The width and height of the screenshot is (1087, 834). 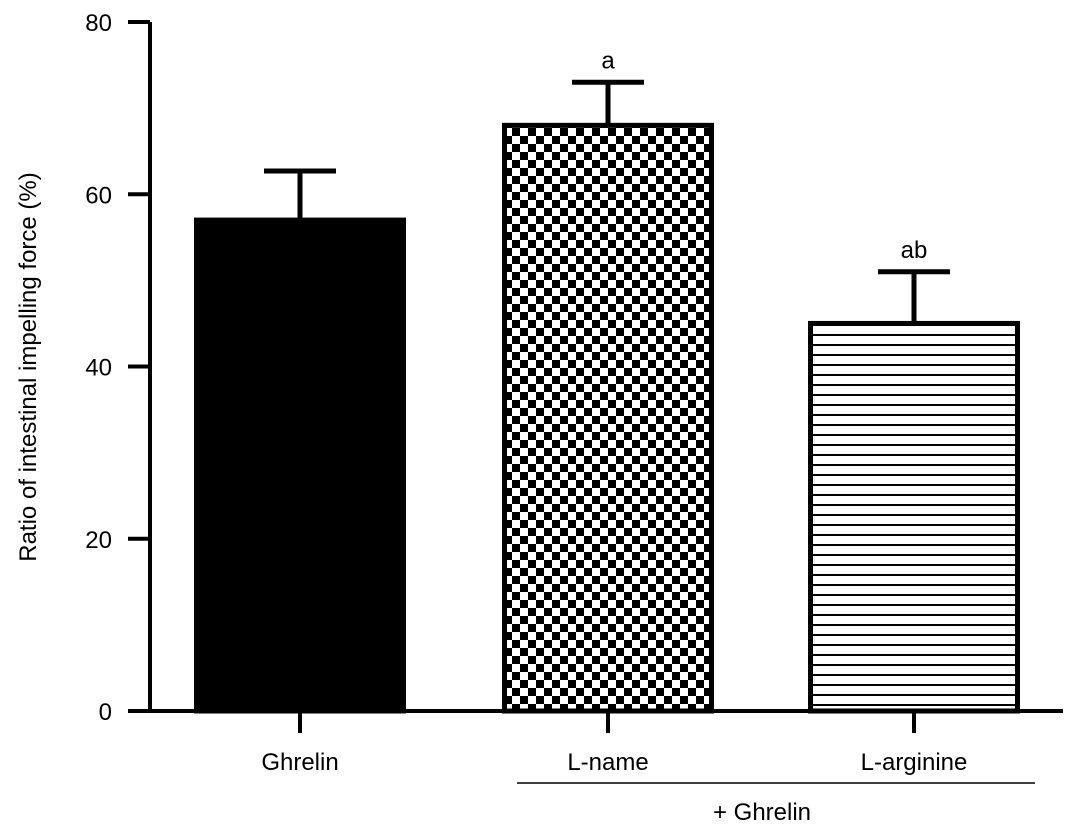 I want to click on y-tick-label: 60, so click(x=98, y=195).